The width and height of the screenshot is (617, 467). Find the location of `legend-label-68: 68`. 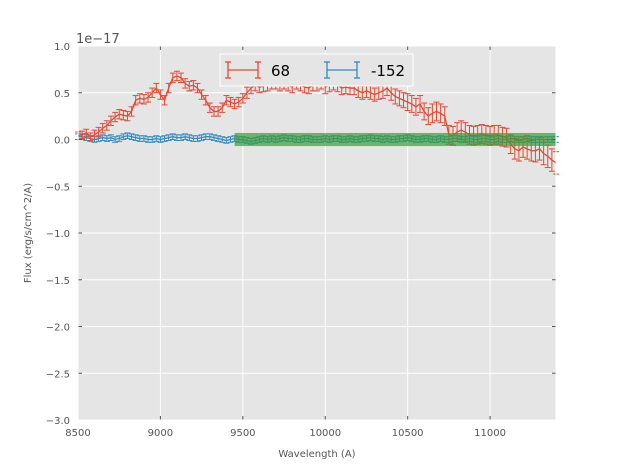

legend-label-68: 68 is located at coordinates (280, 71).